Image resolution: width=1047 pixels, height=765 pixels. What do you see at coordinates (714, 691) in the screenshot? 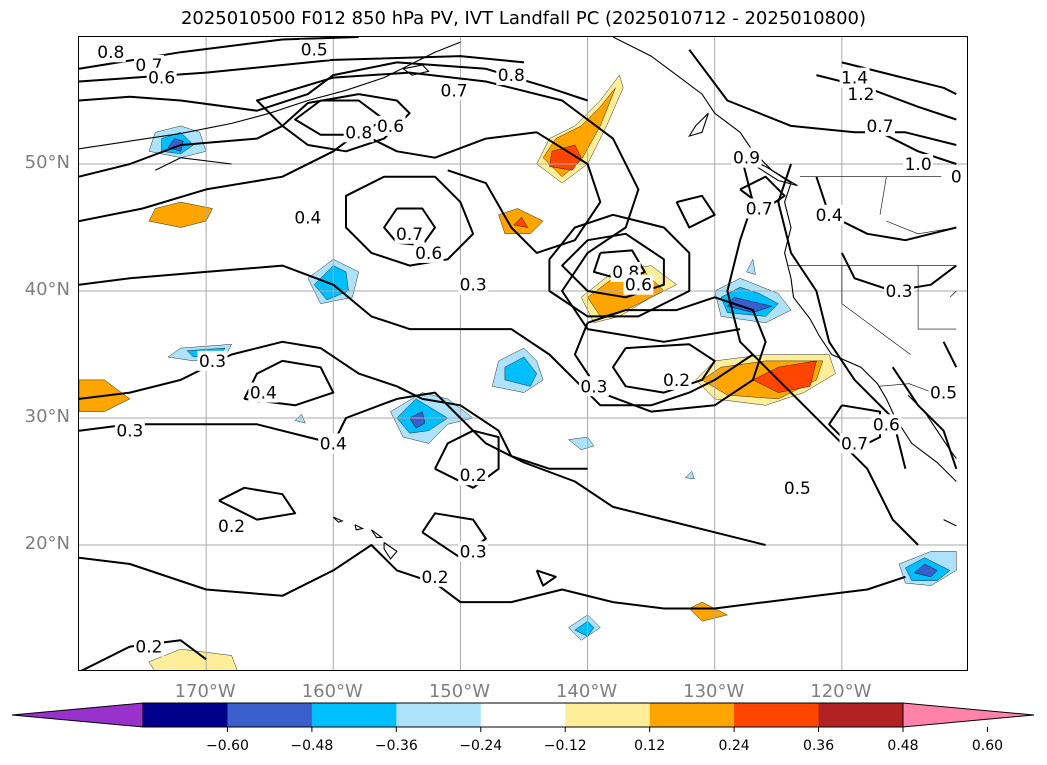
I see `longitude-label: 130°W` at bounding box center [714, 691].